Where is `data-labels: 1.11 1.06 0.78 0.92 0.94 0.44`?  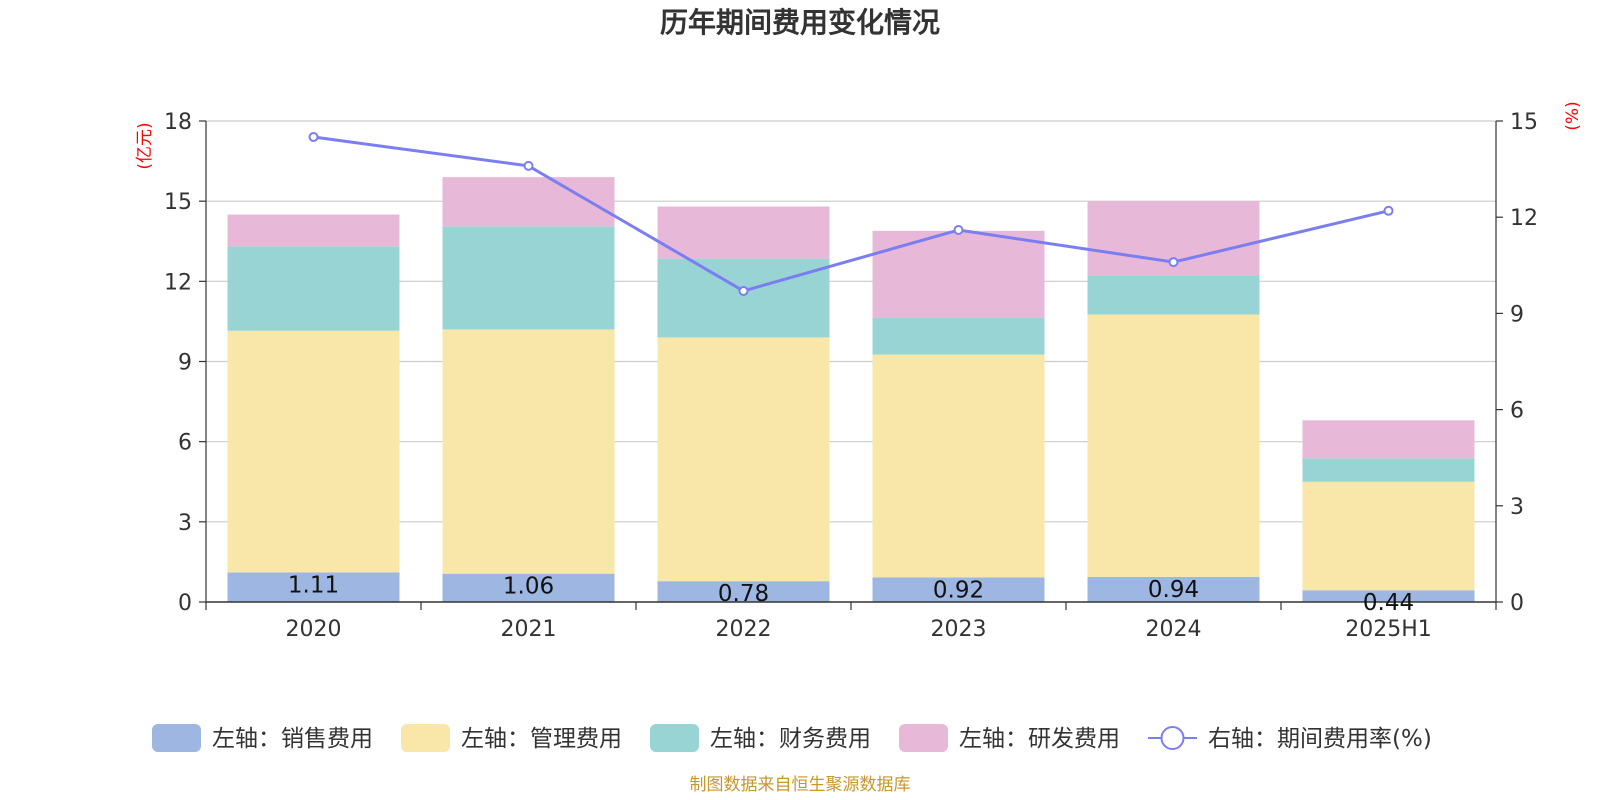
data-labels: 1.11 1.06 0.78 0.92 0.94 0.44 is located at coordinates (851, 594).